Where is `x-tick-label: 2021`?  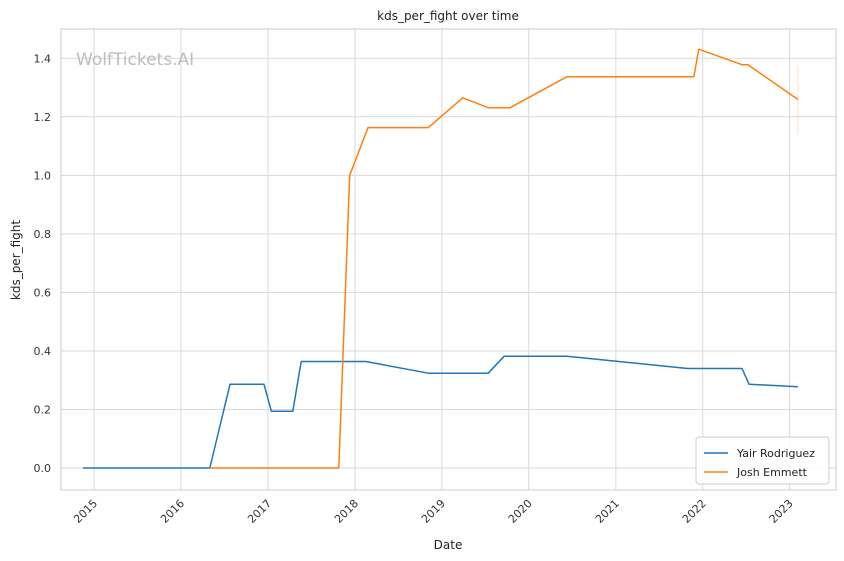 x-tick-label: 2021 is located at coordinates (607, 511).